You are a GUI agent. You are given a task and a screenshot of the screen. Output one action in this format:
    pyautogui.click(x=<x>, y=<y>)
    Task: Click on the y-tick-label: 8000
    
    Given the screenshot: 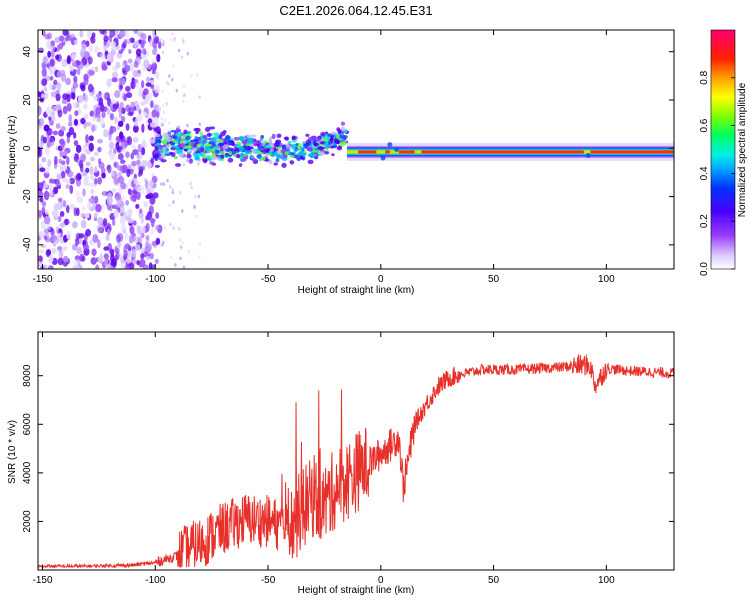 What is the action you would take?
    pyautogui.click(x=27, y=375)
    